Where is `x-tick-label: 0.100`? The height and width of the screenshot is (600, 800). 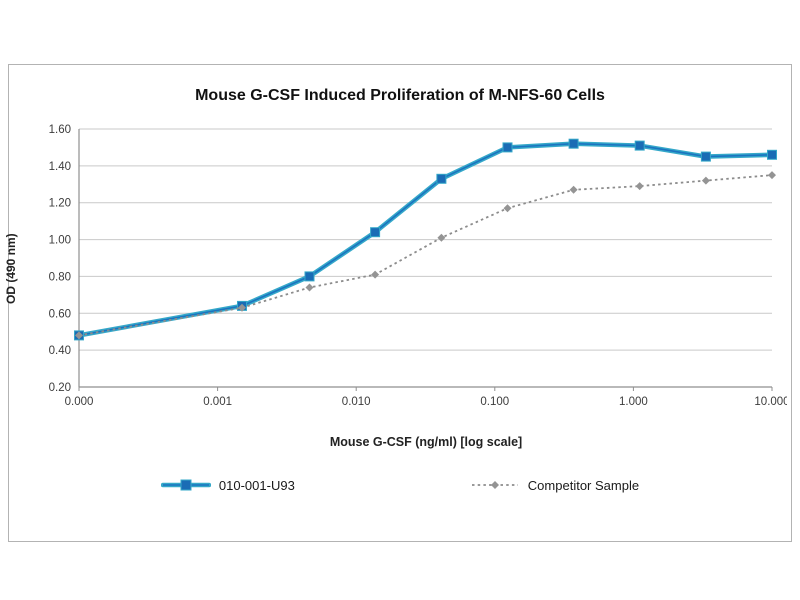 x-tick-label: 0.100 is located at coordinates (494, 402).